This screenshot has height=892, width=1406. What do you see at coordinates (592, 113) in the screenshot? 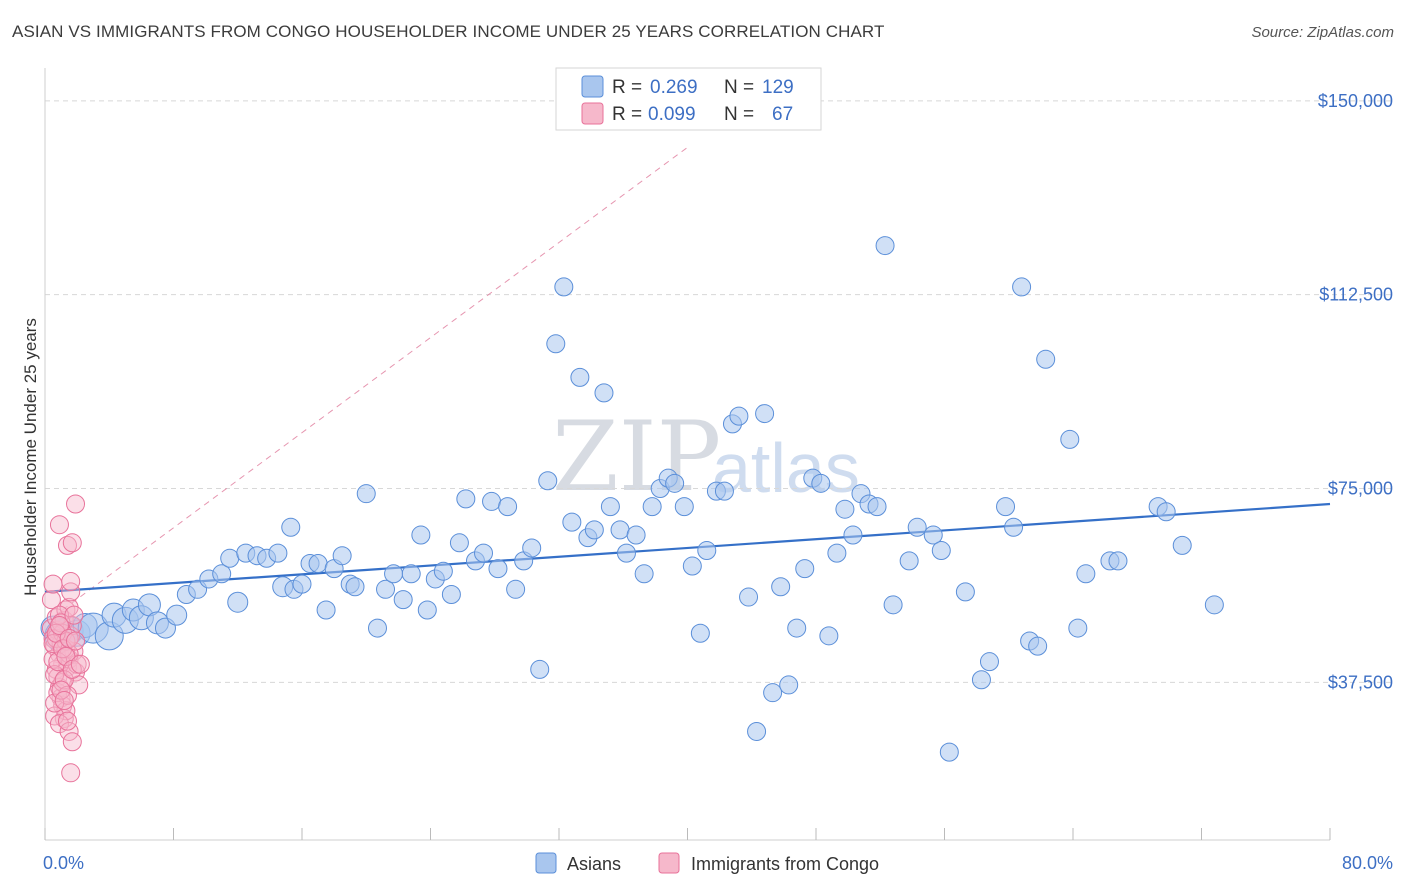
I see `legend-swatch-congo` at bounding box center [592, 113].